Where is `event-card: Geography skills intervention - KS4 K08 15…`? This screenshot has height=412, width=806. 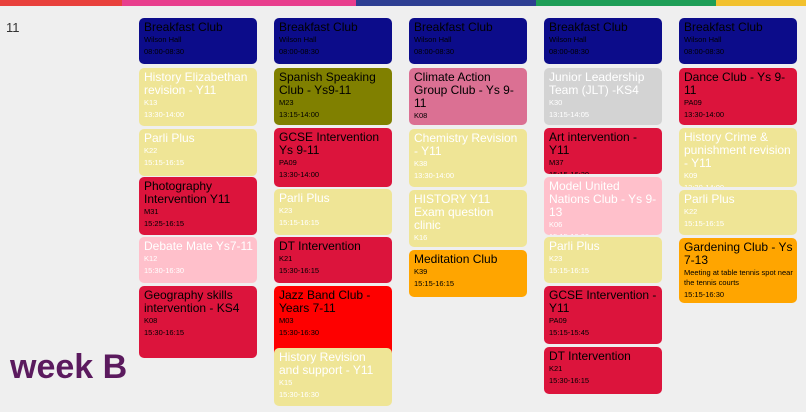 event-card: Geography skills intervention - KS4 K08 15… is located at coordinates (198, 322).